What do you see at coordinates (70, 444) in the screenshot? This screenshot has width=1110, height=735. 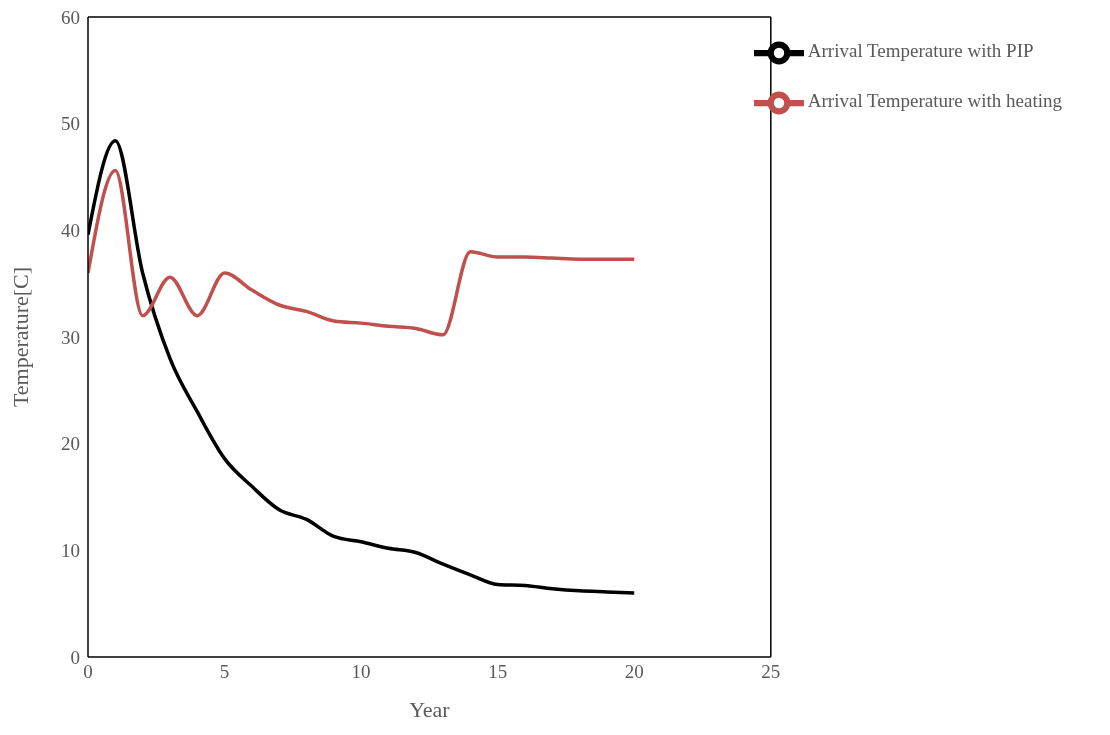 I see `y-tick-label: 20` at bounding box center [70, 444].